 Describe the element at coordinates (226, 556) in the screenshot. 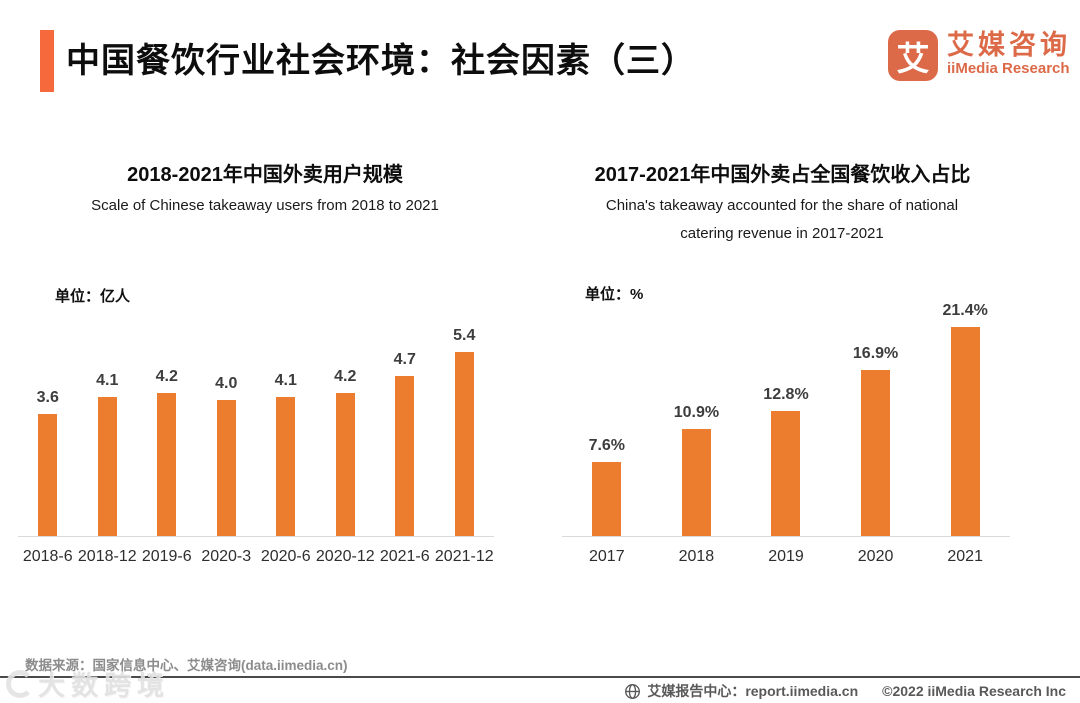

I see `category-label: 2020-3` at that location.